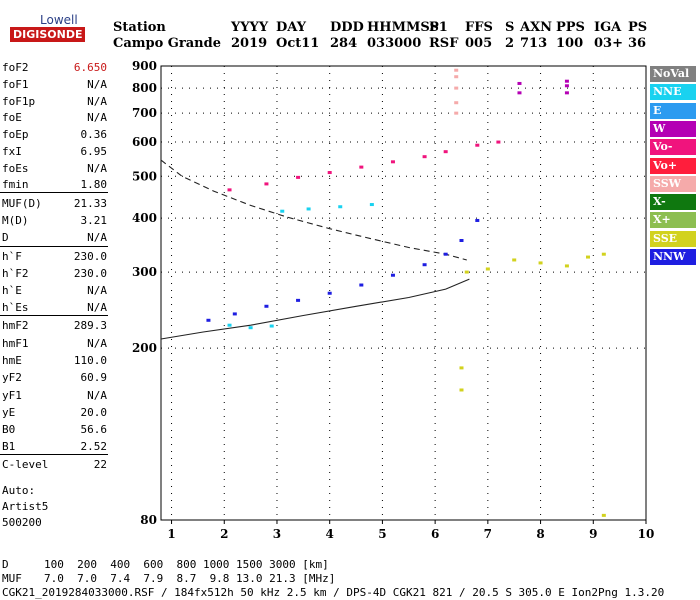 Image resolution: width=700 pixels, height=600 pixels. I want to click on header-value: 2019, so click(249, 43).